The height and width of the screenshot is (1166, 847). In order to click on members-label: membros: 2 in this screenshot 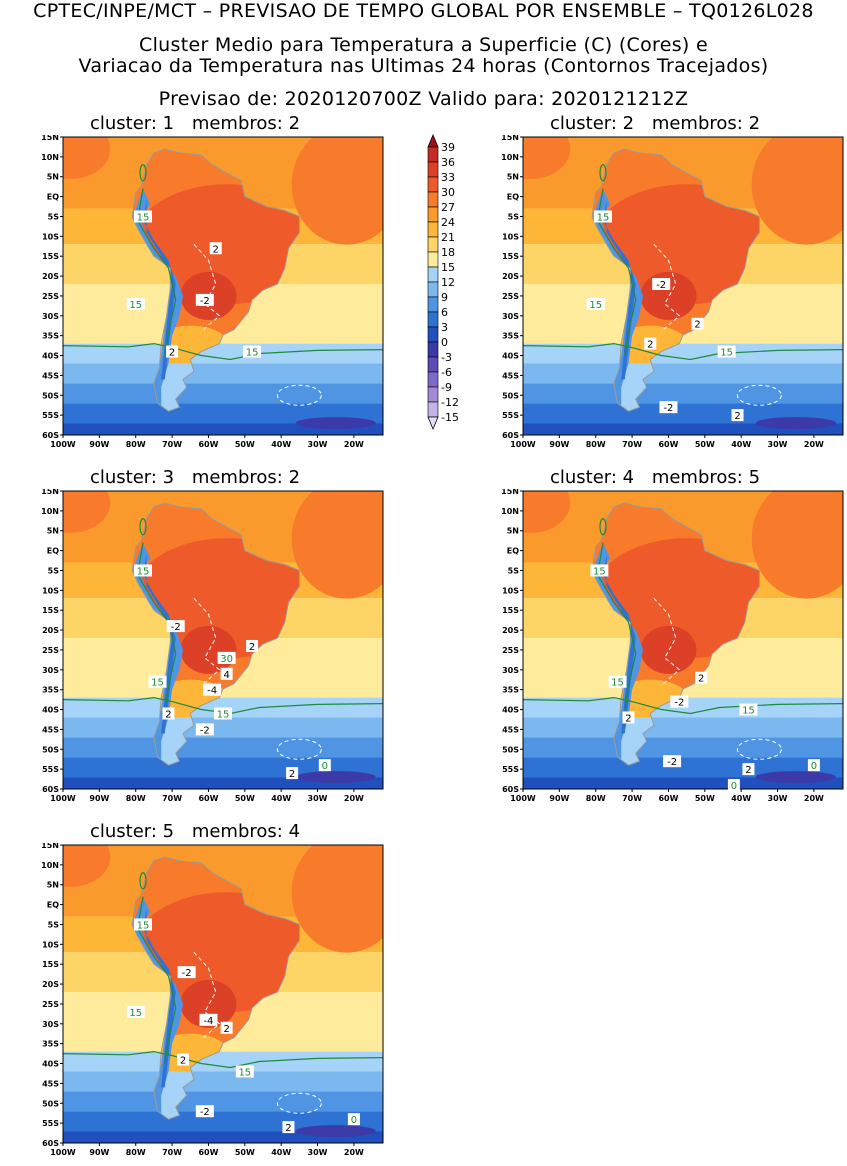, I will do `click(706, 123)`.